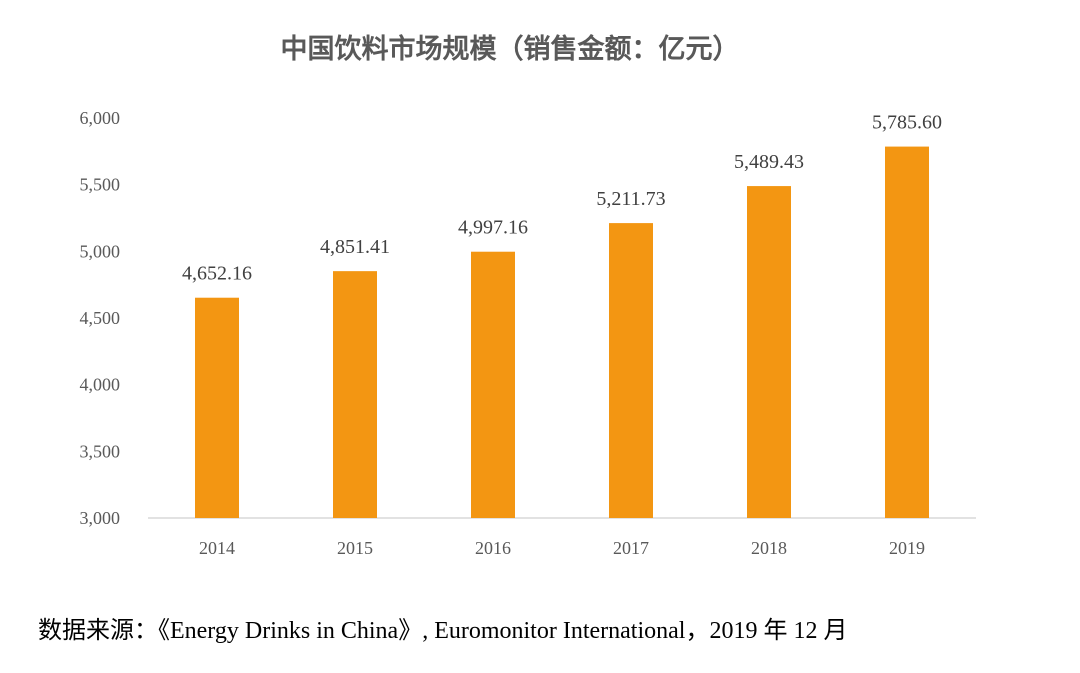 This screenshot has width=1080, height=673. I want to click on y-tick-label: 3,000, so click(100, 518).